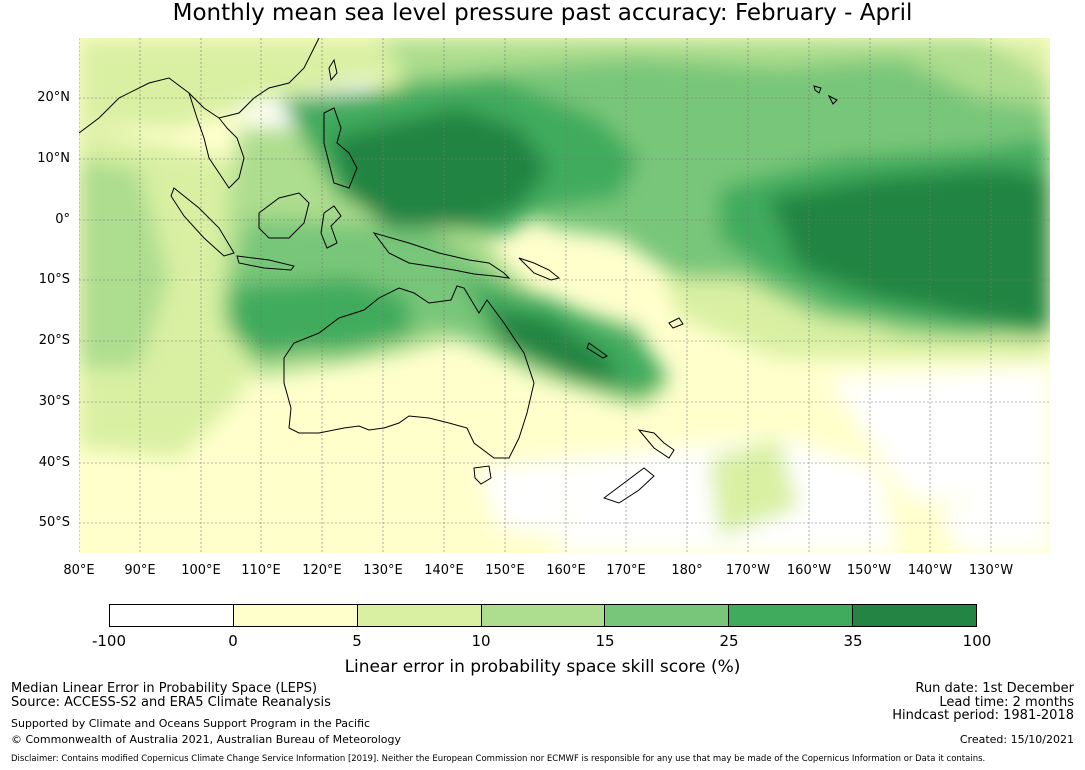 Image resolution: width=1085 pixels, height=770 pixels. What do you see at coordinates (748, 570) in the screenshot?
I see `x-tick-170w: 170°W` at bounding box center [748, 570].